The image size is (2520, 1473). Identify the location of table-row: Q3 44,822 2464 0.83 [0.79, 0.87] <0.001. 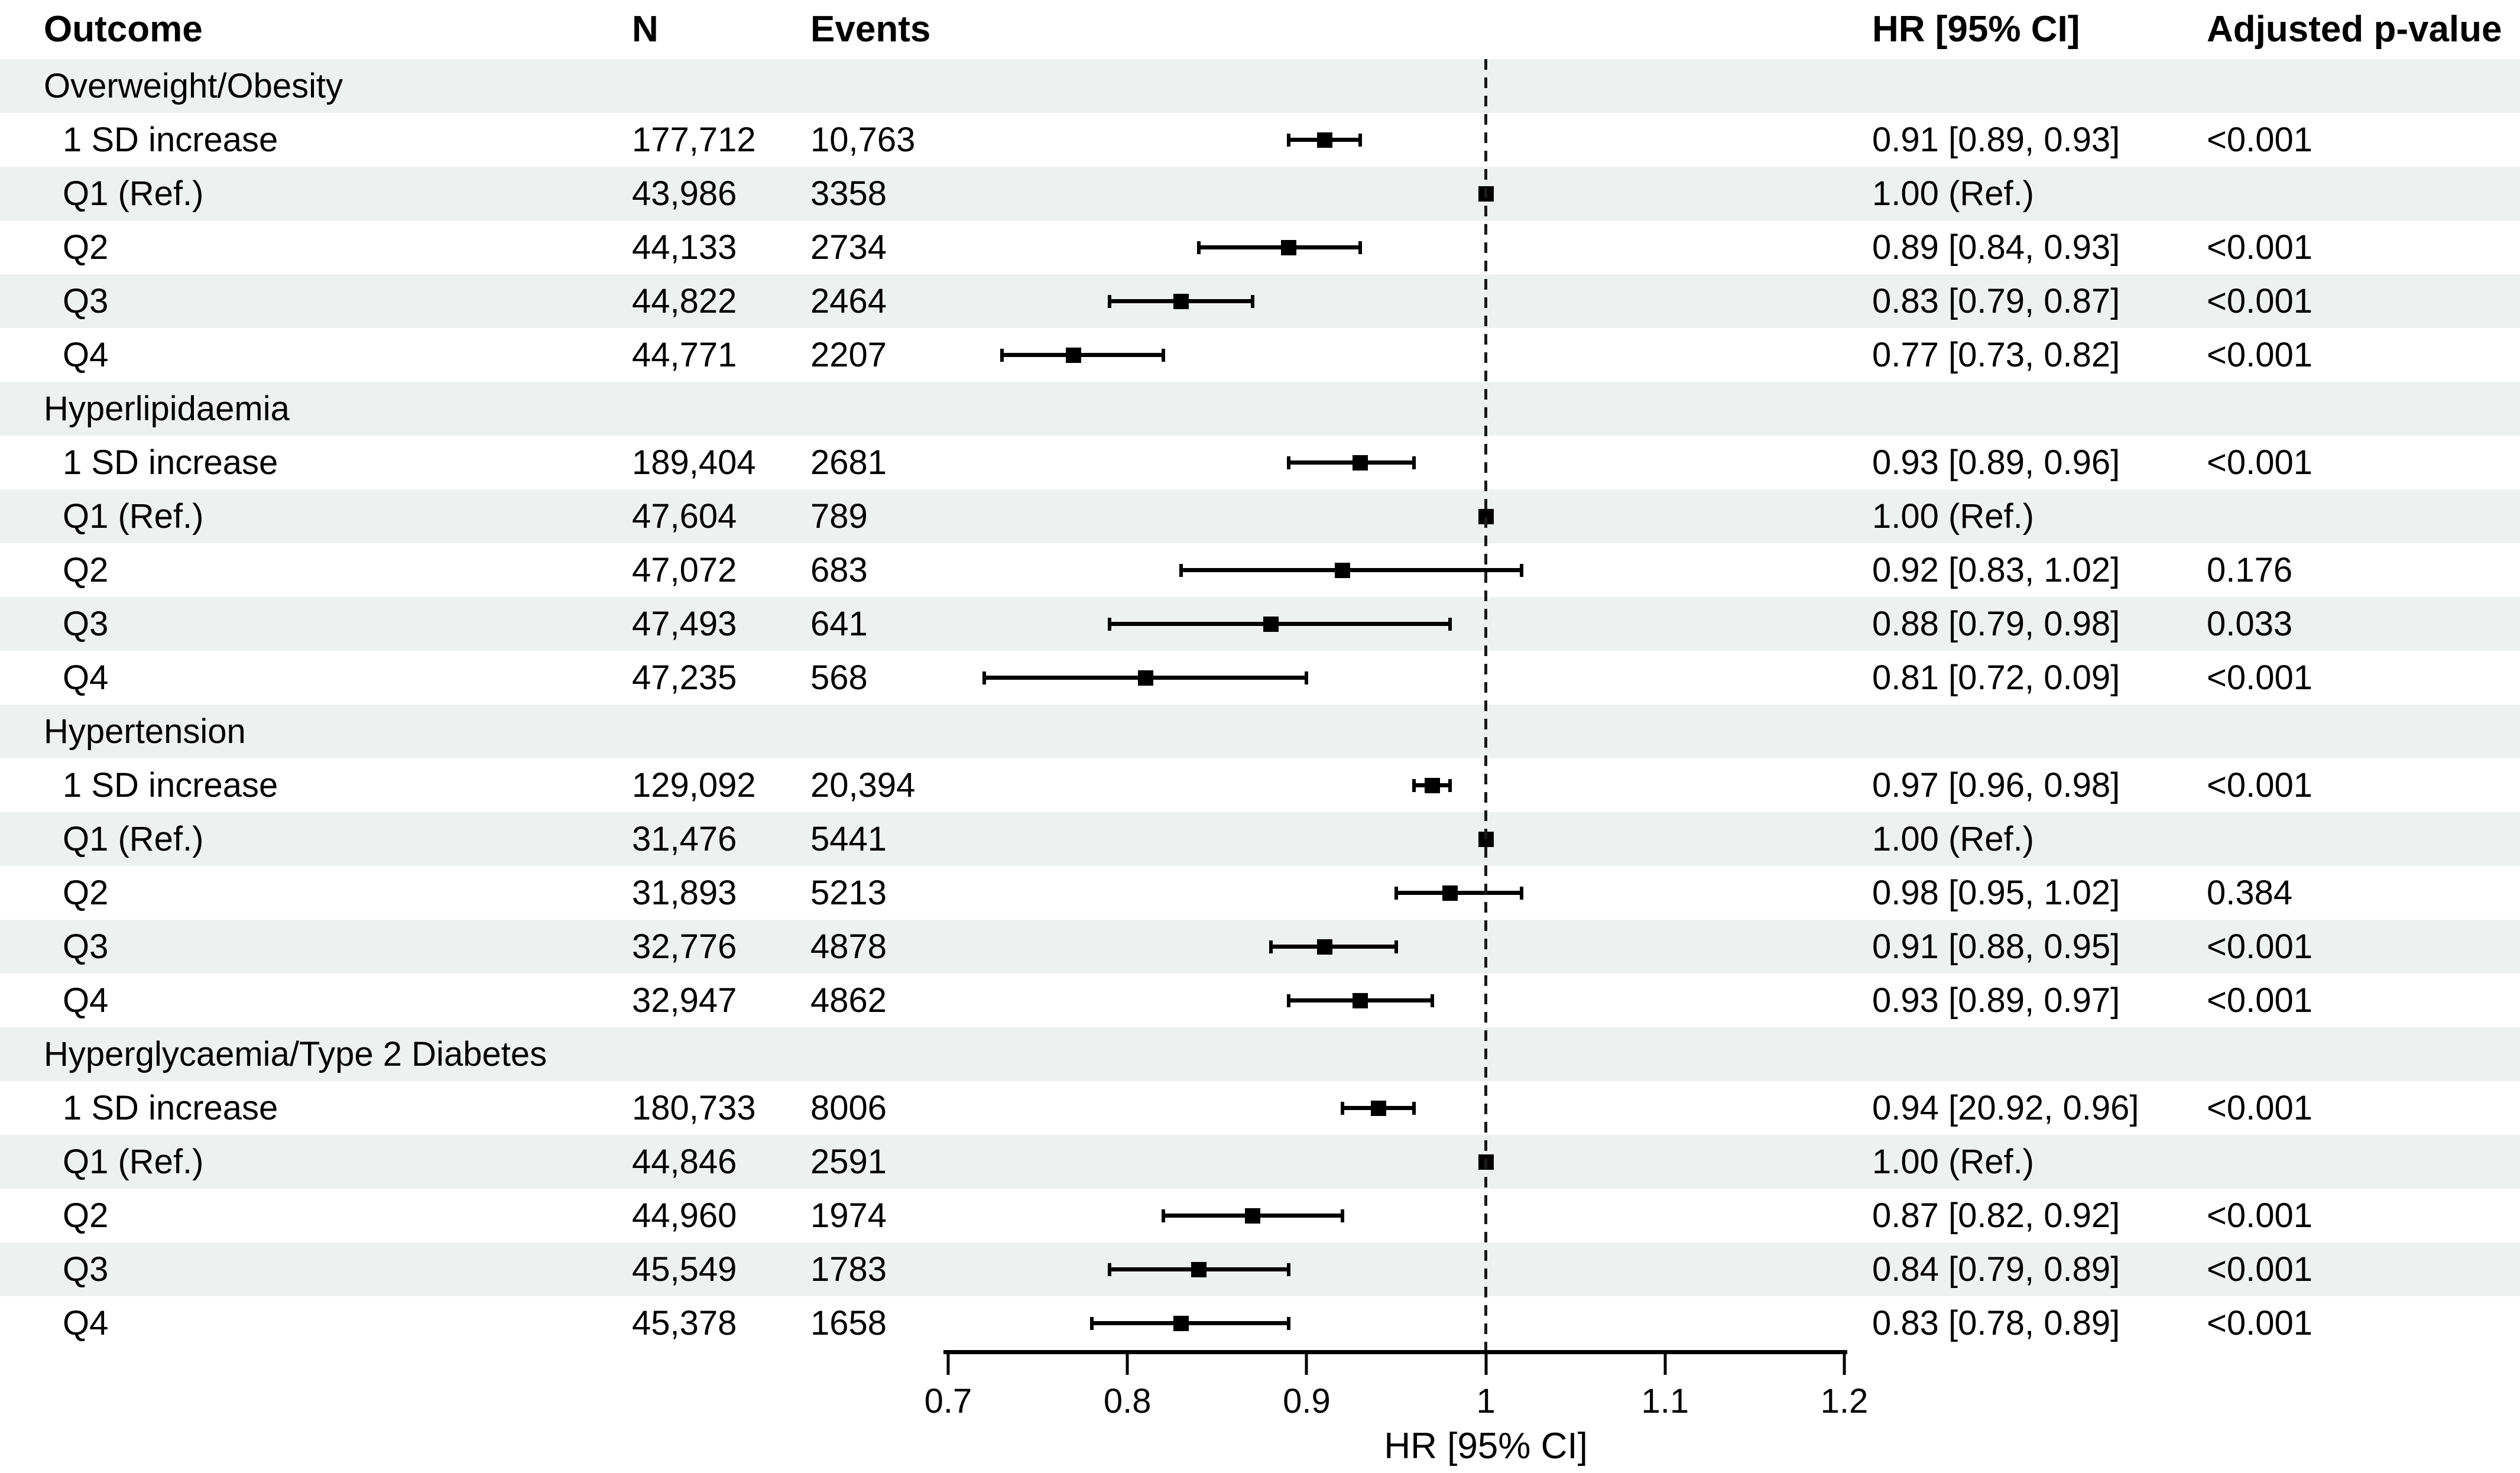
(1260, 301).